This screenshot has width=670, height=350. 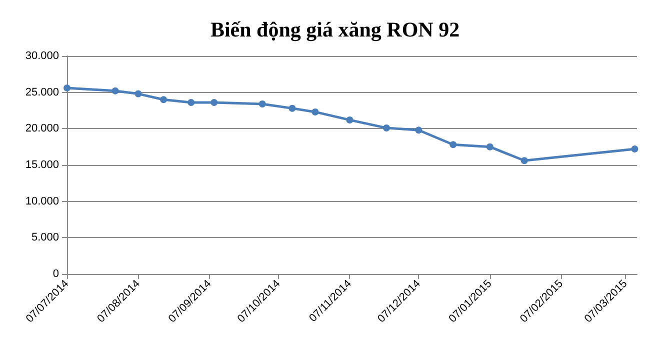 What do you see at coordinates (42, 165) in the screenshot?
I see `y-tick-label: 15.000` at bounding box center [42, 165].